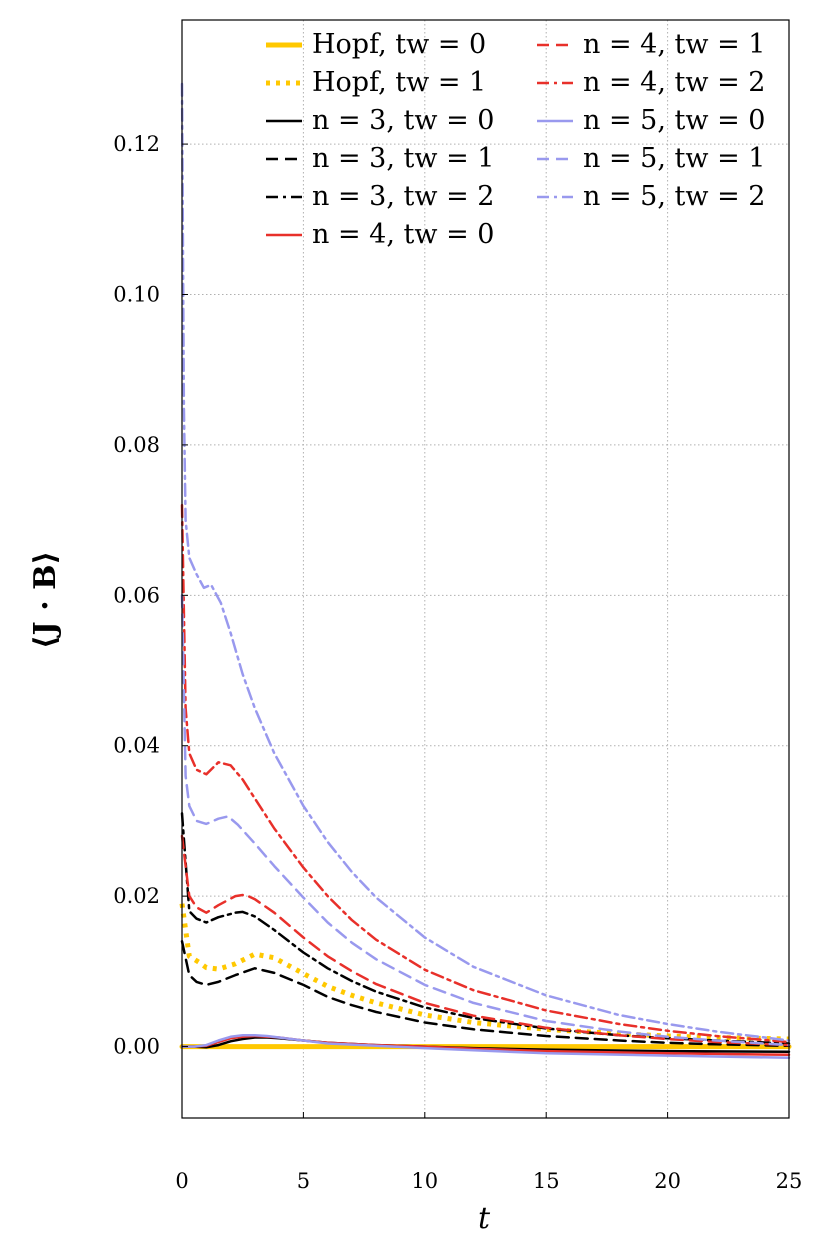 This screenshot has width=830, height=1246. I want to click on y-tick-label: 0.12, so click(136, 144).